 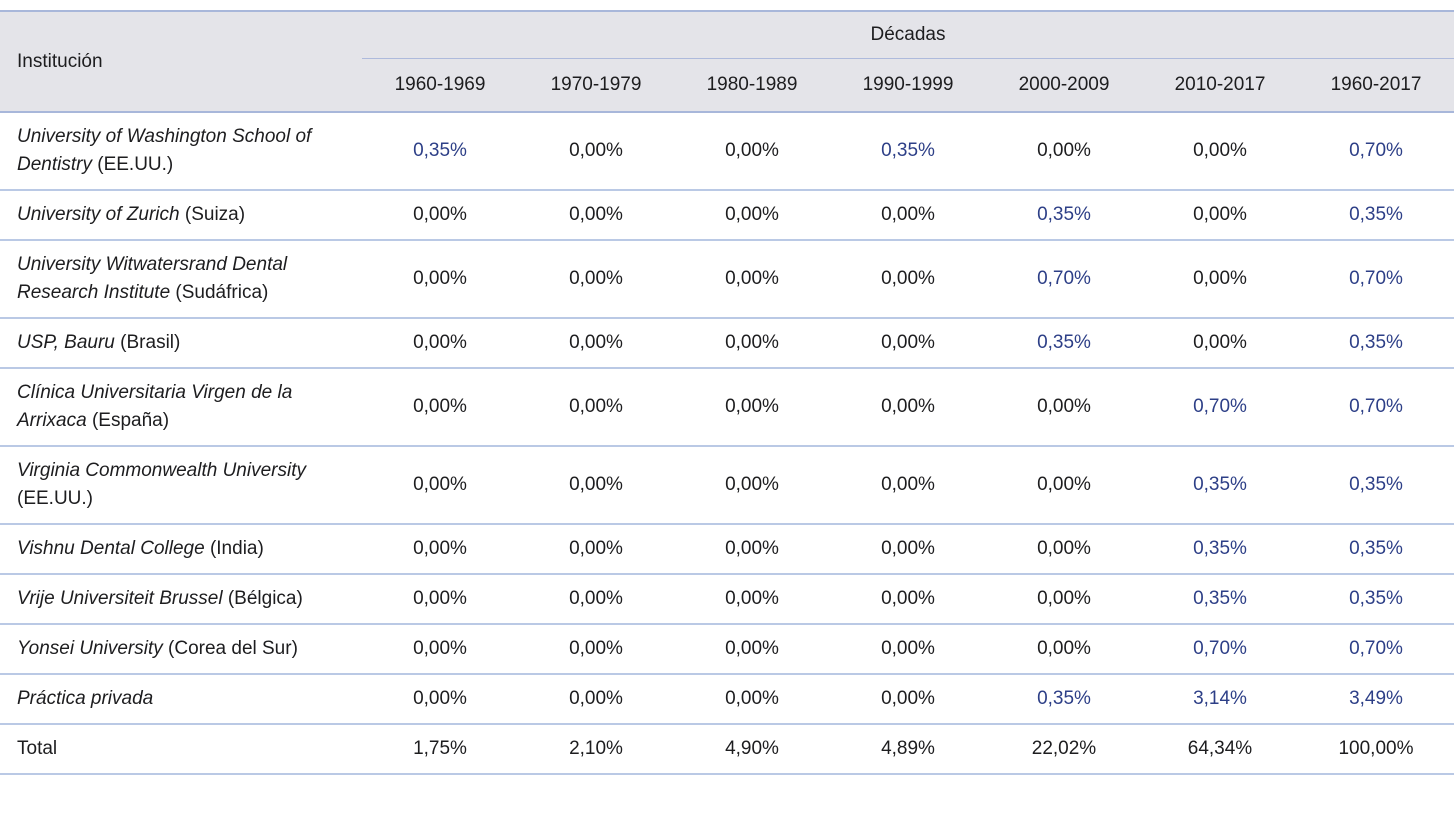 What do you see at coordinates (181, 215) in the screenshot?
I see `institution-cell: University of Zurich (Suiza)` at bounding box center [181, 215].